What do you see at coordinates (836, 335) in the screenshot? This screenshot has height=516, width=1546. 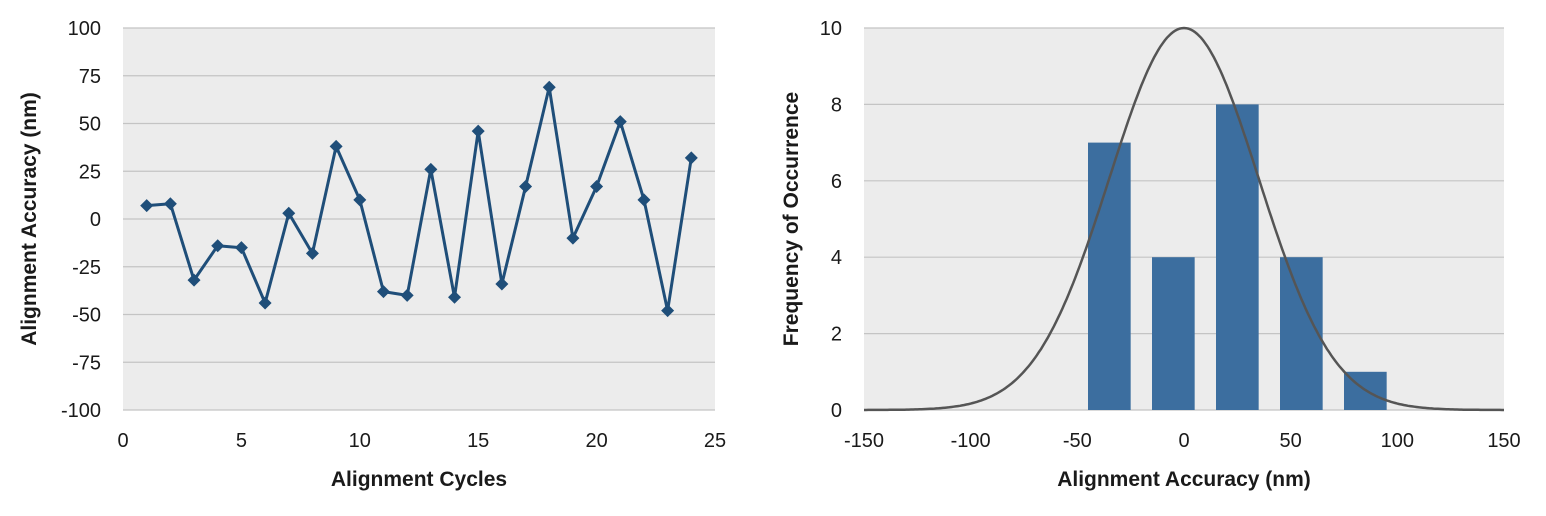 I see `y-tick-label-right: 2` at bounding box center [836, 335].